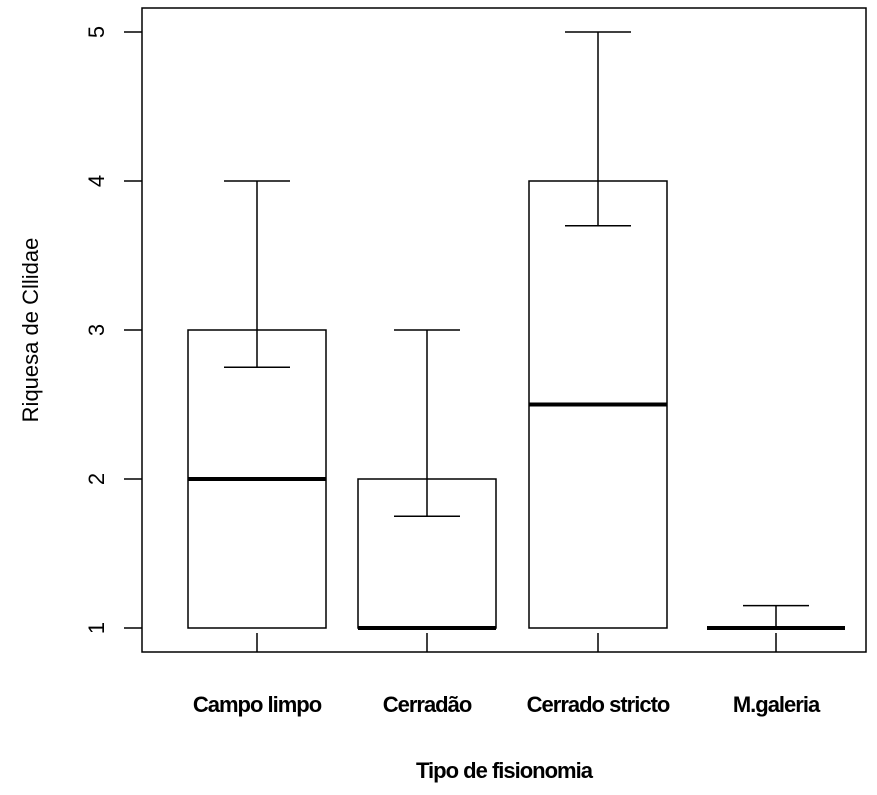 Image resolution: width=877 pixels, height=795 pixels. I want to click on y-tick-label-3: 3, so click(96, 330).